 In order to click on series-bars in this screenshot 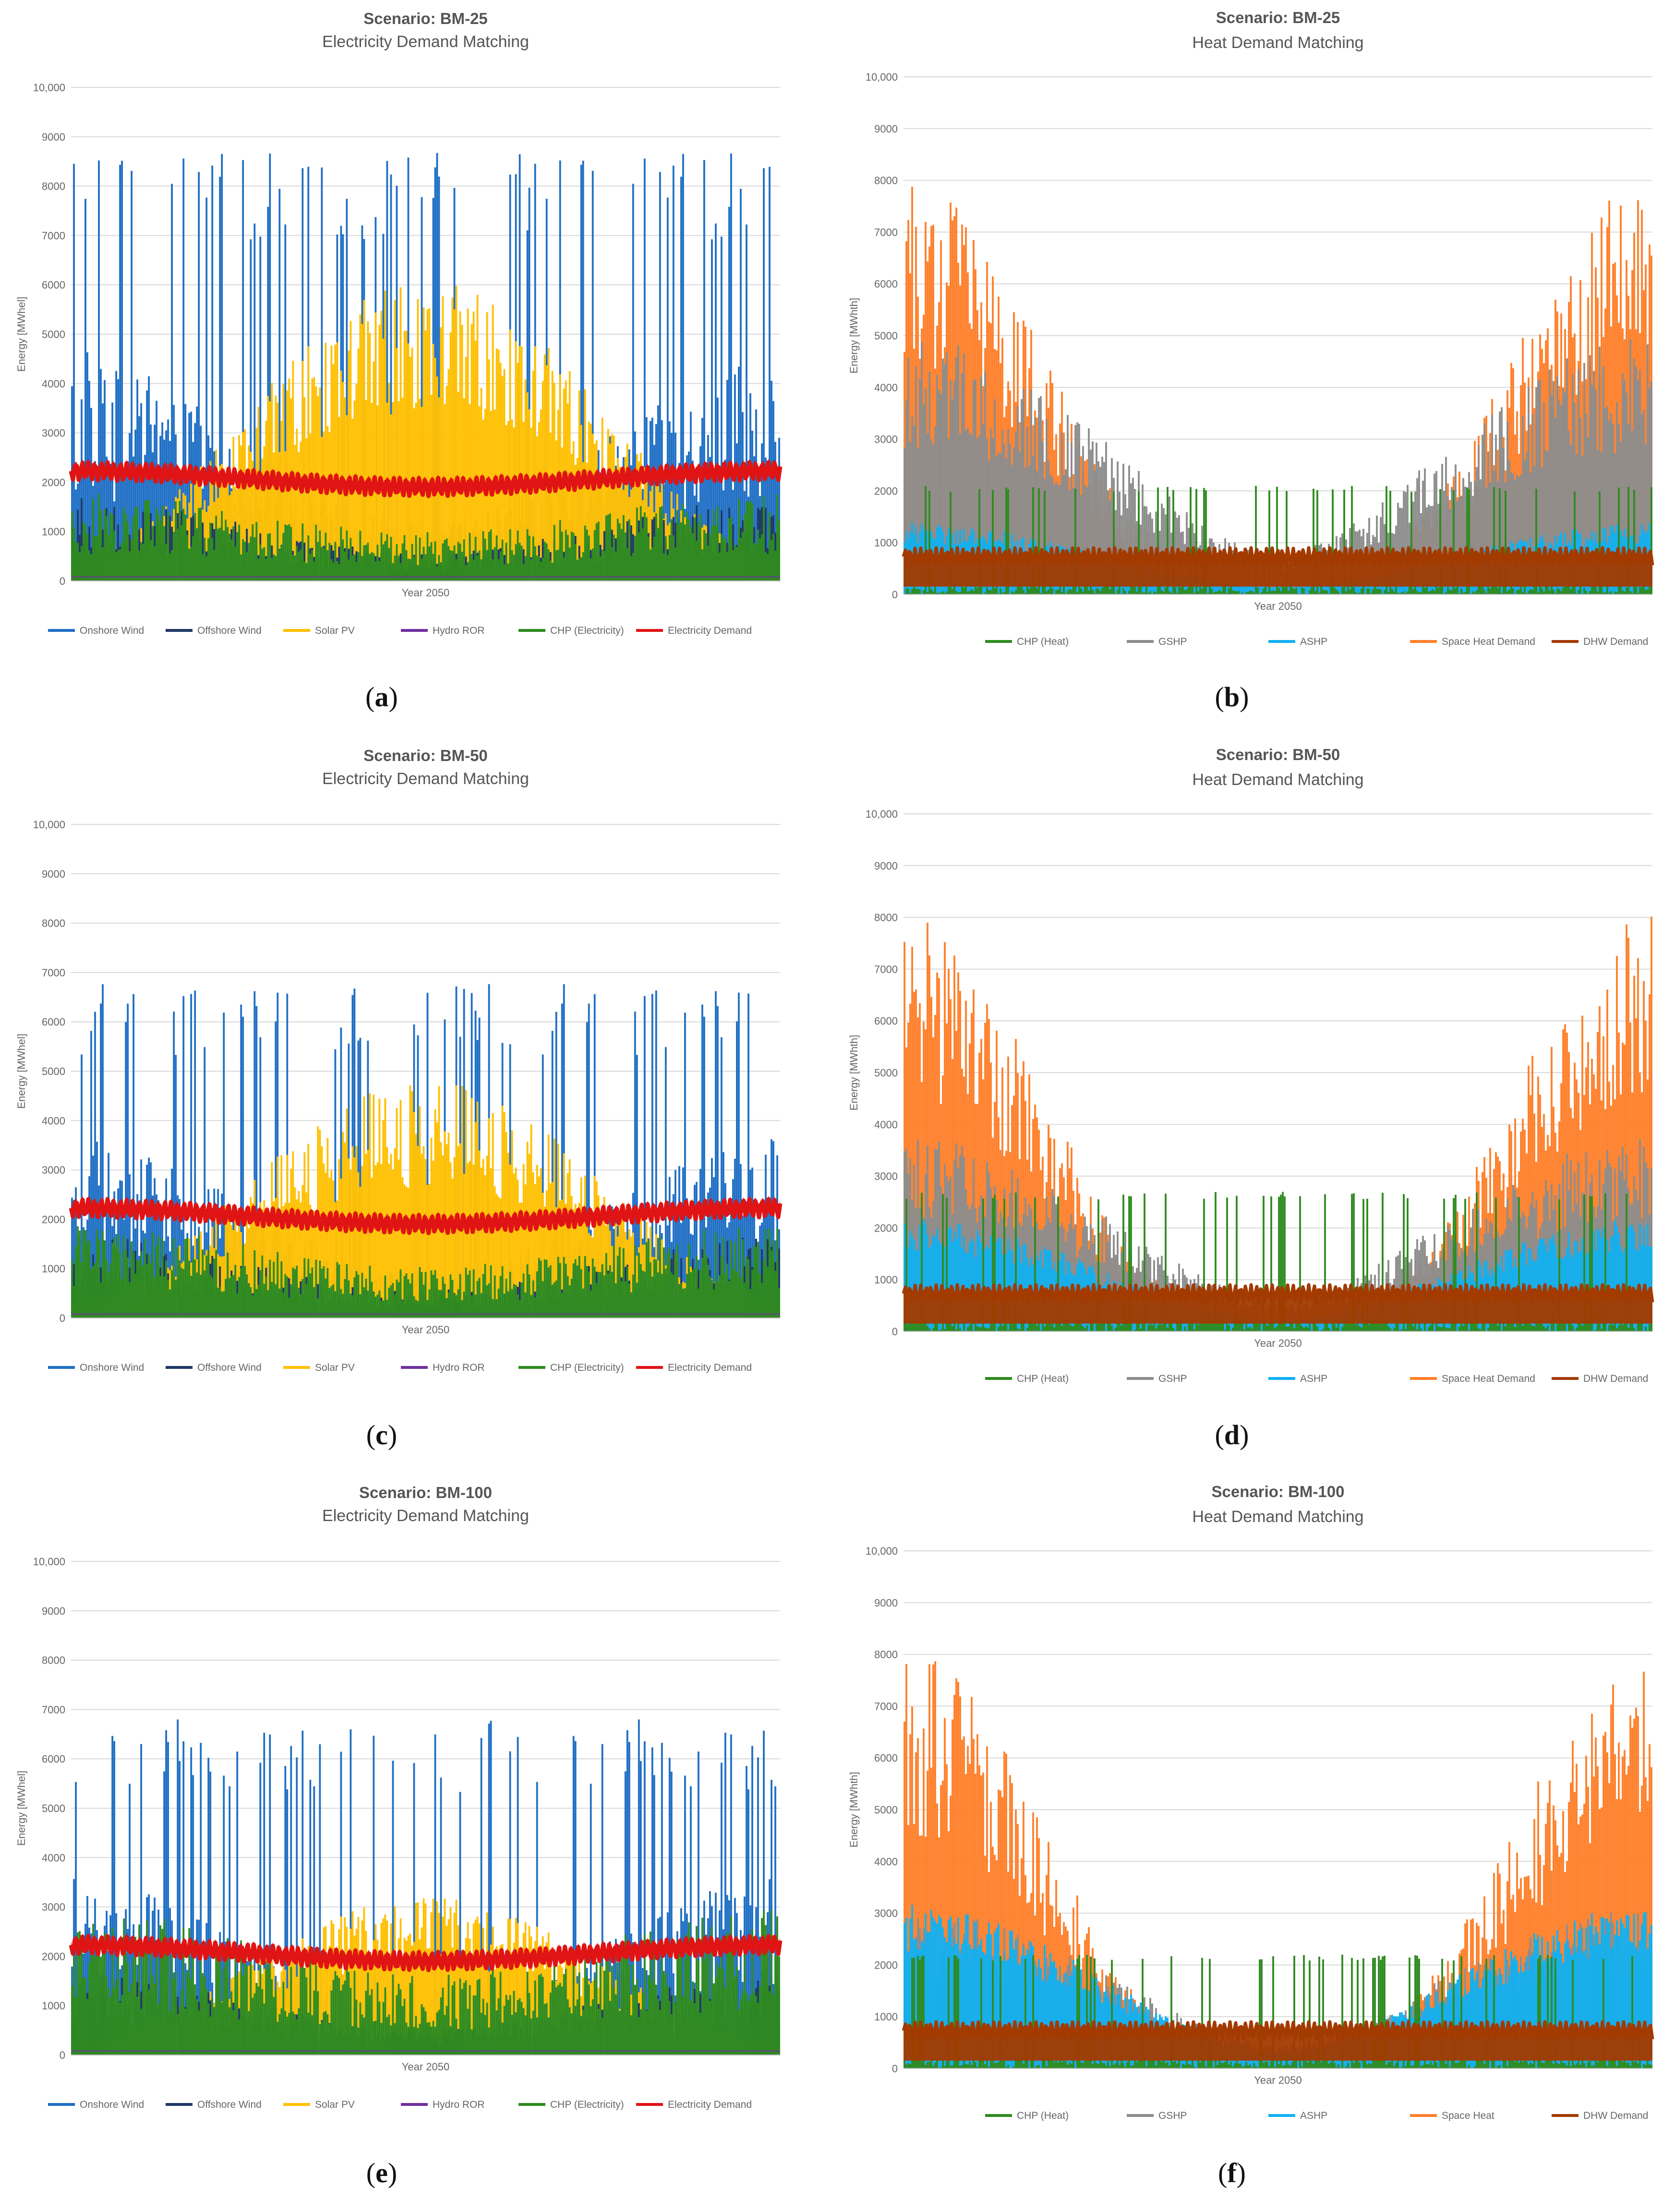, I will do `click(1278, 2011)`.